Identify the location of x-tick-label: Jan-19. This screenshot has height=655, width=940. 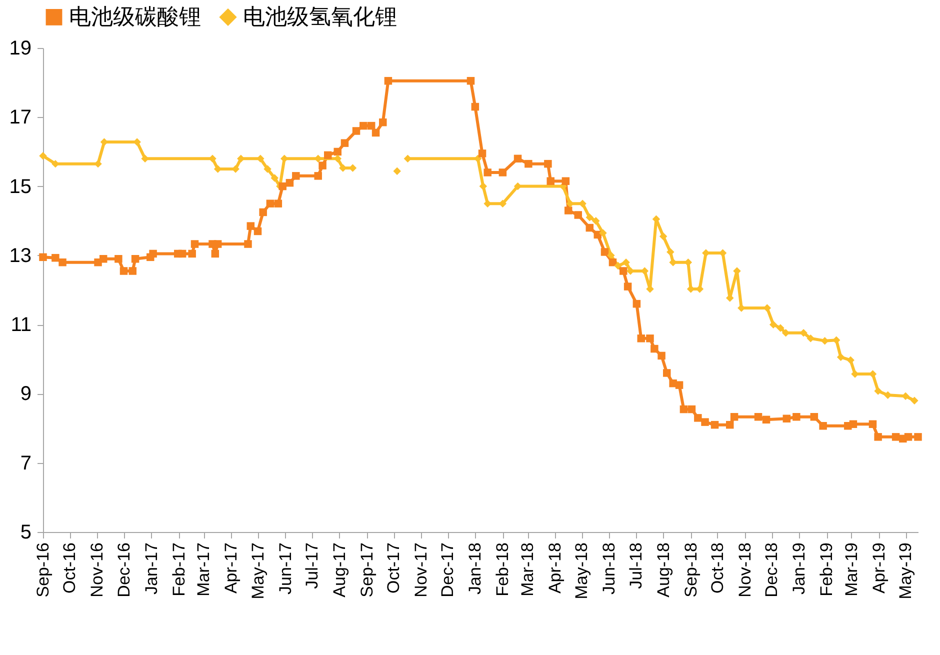
(799, 568).